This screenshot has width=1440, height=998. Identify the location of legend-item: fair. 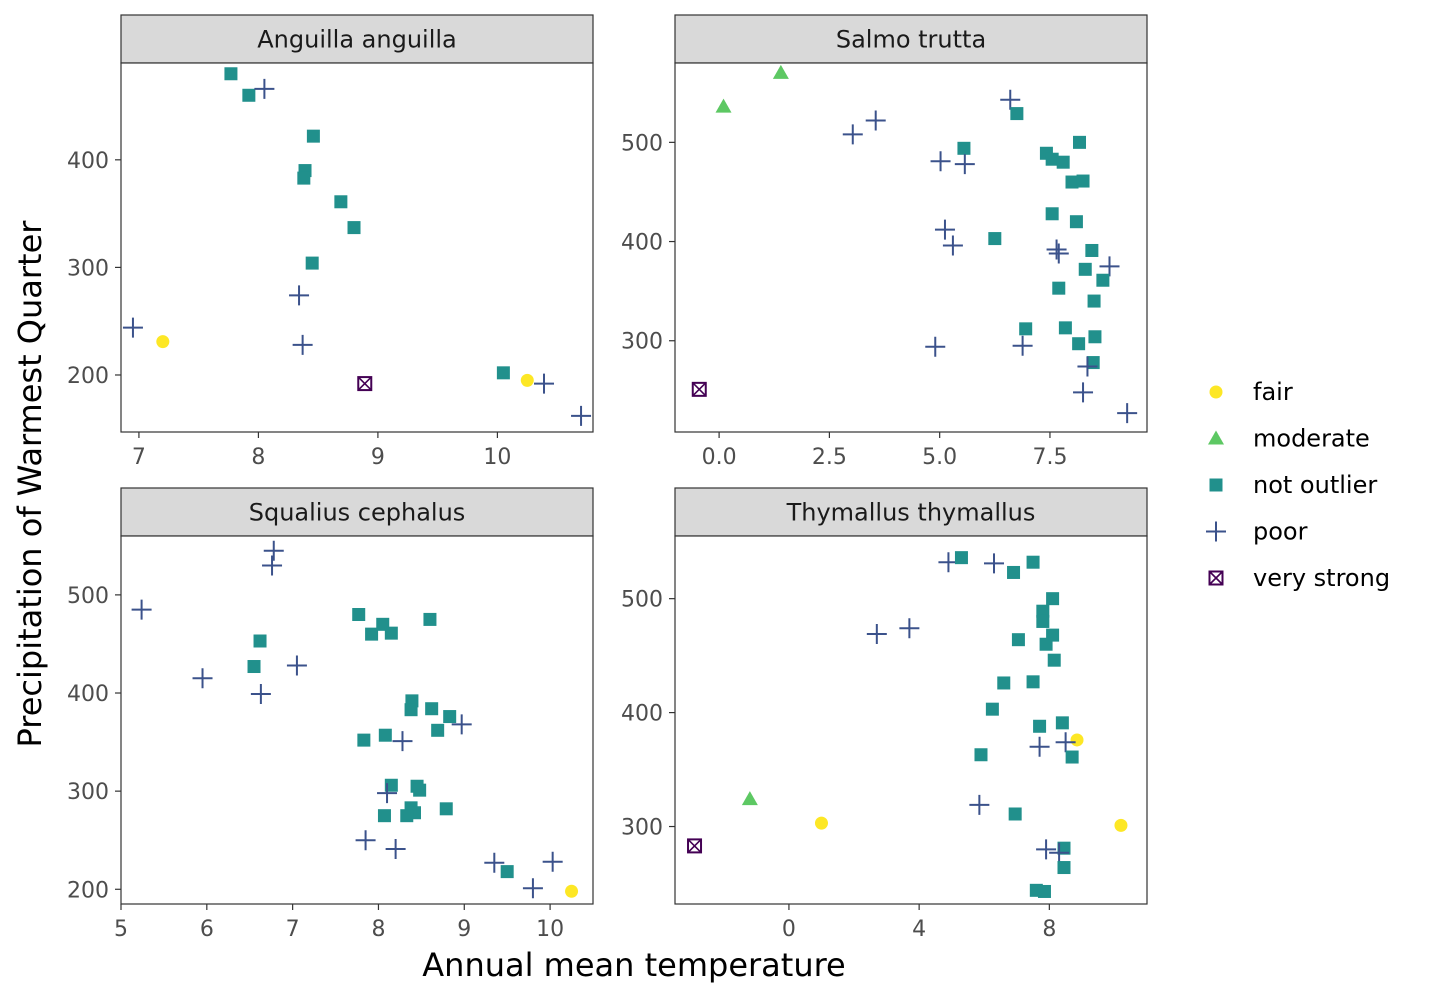
(1251, 392).